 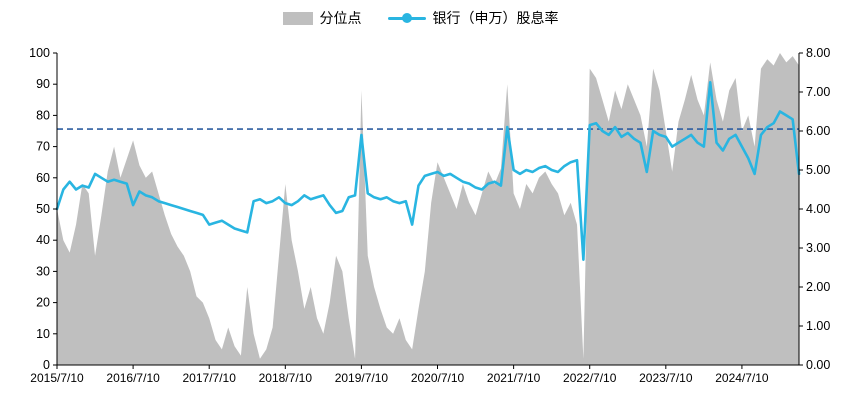 I want to click on left-axis-tick-label: 80, so click(x=43, y=115).